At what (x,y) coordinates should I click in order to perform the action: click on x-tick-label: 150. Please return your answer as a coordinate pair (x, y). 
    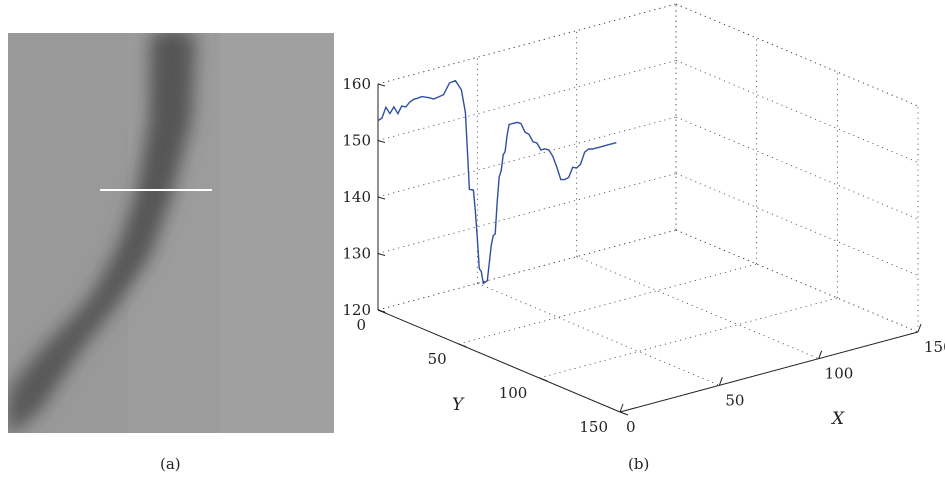
    Looking at the image, I should click on (934, 347).